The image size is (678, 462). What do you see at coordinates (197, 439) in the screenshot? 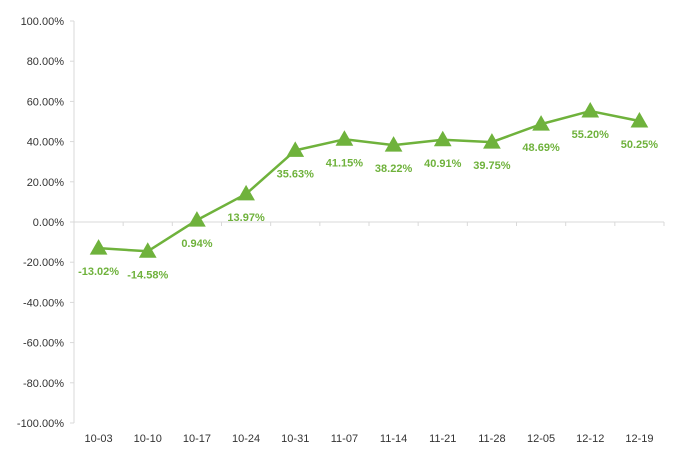
I see `x-tick-label: 10-17` at bounding box center [197, 439].